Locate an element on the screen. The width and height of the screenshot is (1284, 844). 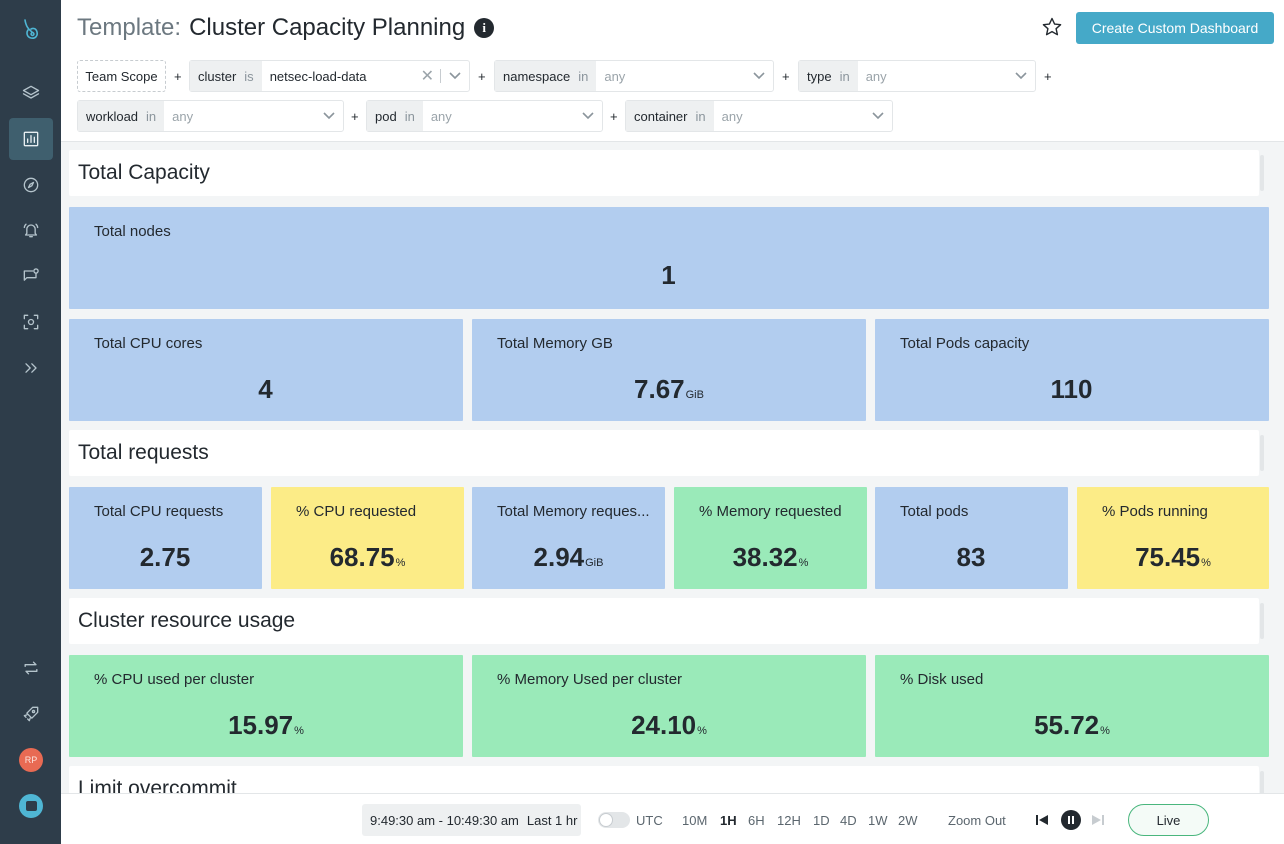
user-avatar: RP is located at coordinates (31, 760).